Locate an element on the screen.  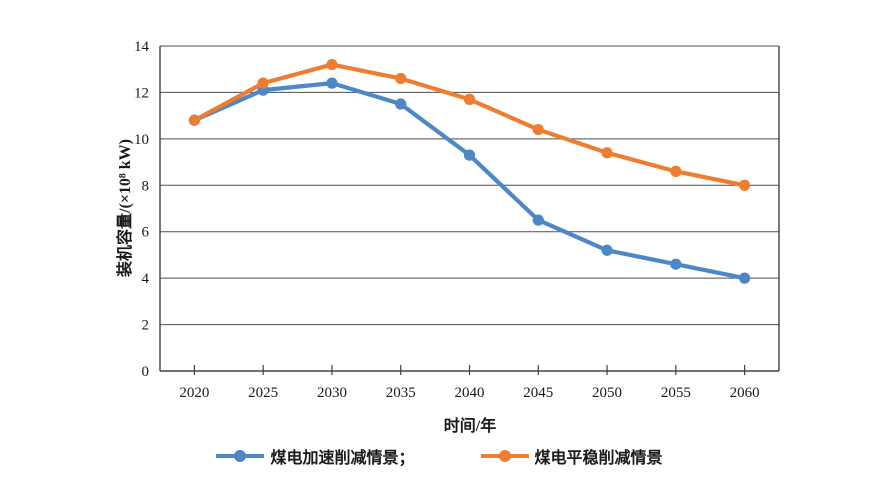
legend-item-accelerated-reduction: 煤电加速削减情景； is located at coordinates (315, 456).